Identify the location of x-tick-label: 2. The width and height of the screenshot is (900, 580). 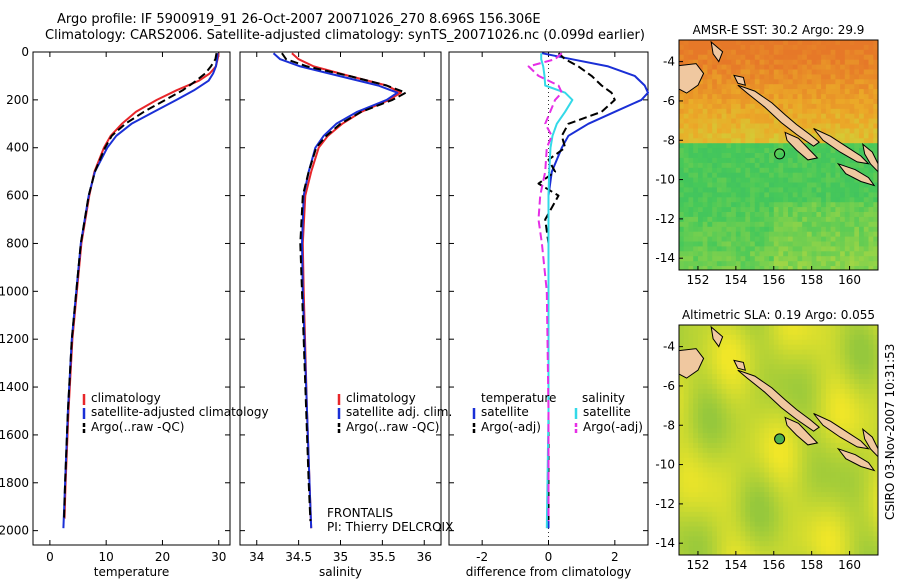
(615, 557).